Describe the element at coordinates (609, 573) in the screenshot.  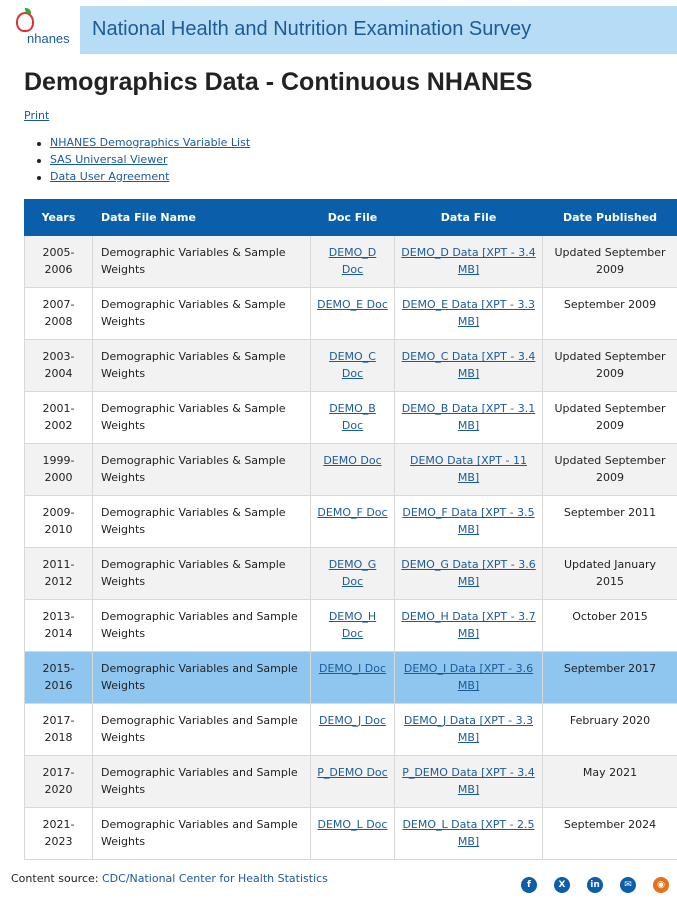
I see `date-published-cell: Updated January 2015` at that location.